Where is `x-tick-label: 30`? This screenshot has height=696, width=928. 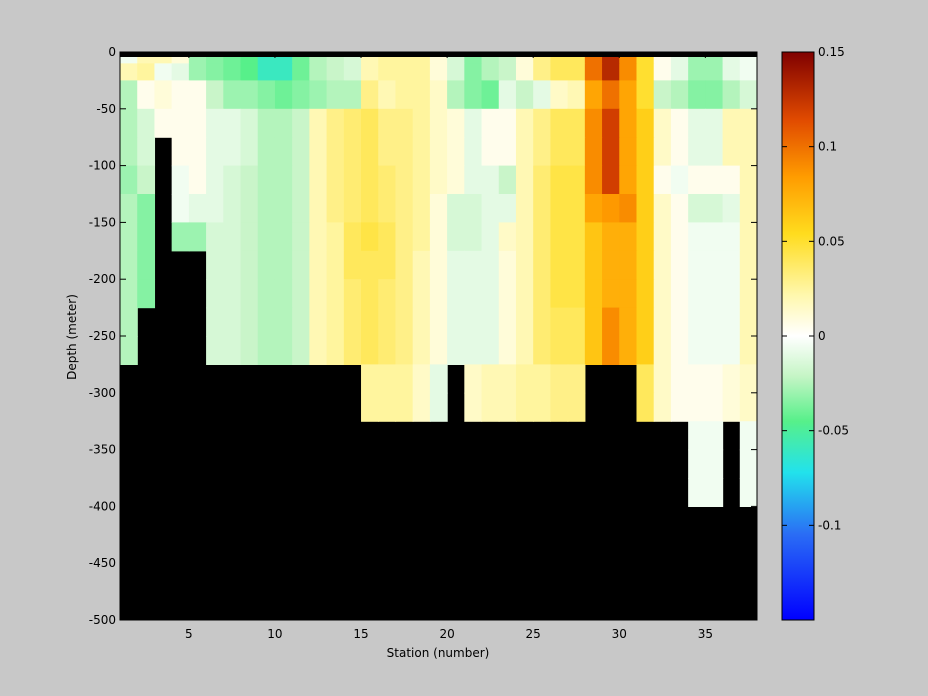 x-tick-label: 30 is located at coordinates (619, 634).